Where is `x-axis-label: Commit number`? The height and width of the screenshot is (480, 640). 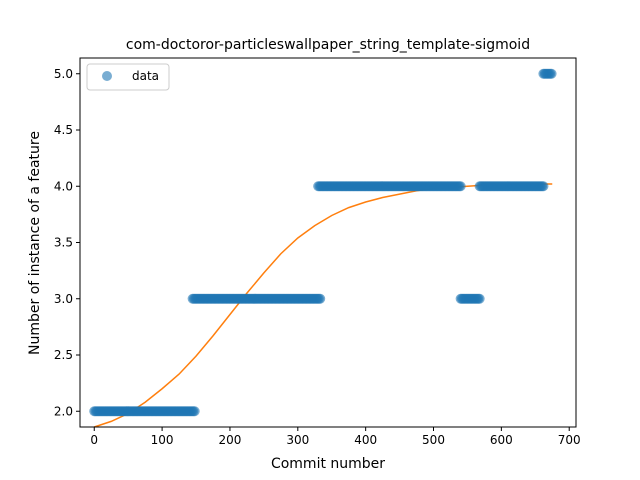
x-axis-label: Commit number is located at coordinates (328, 464).